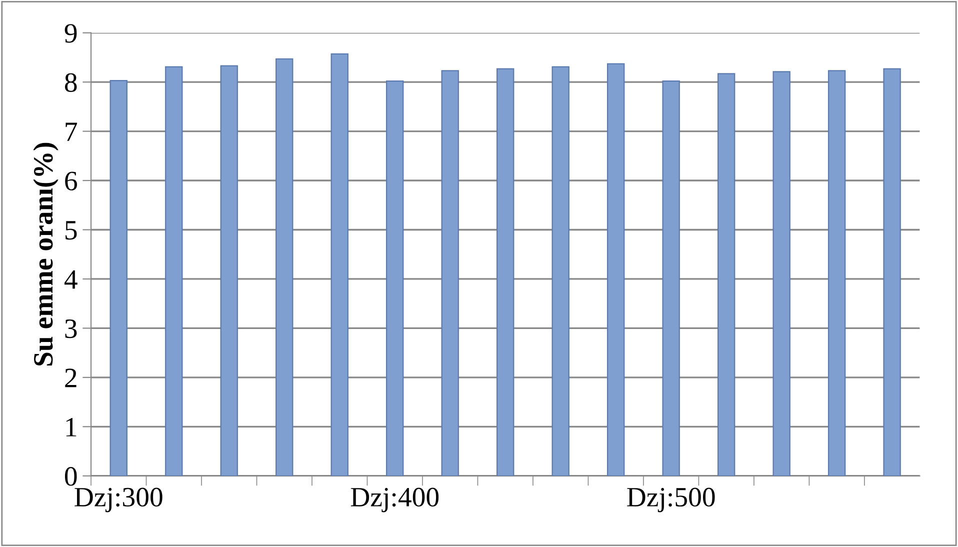 This screenshot has height=547, width=958. Describe the element at coordinates (70, 476) in the screenshot. I see `y-tick-label: 0` at that location.